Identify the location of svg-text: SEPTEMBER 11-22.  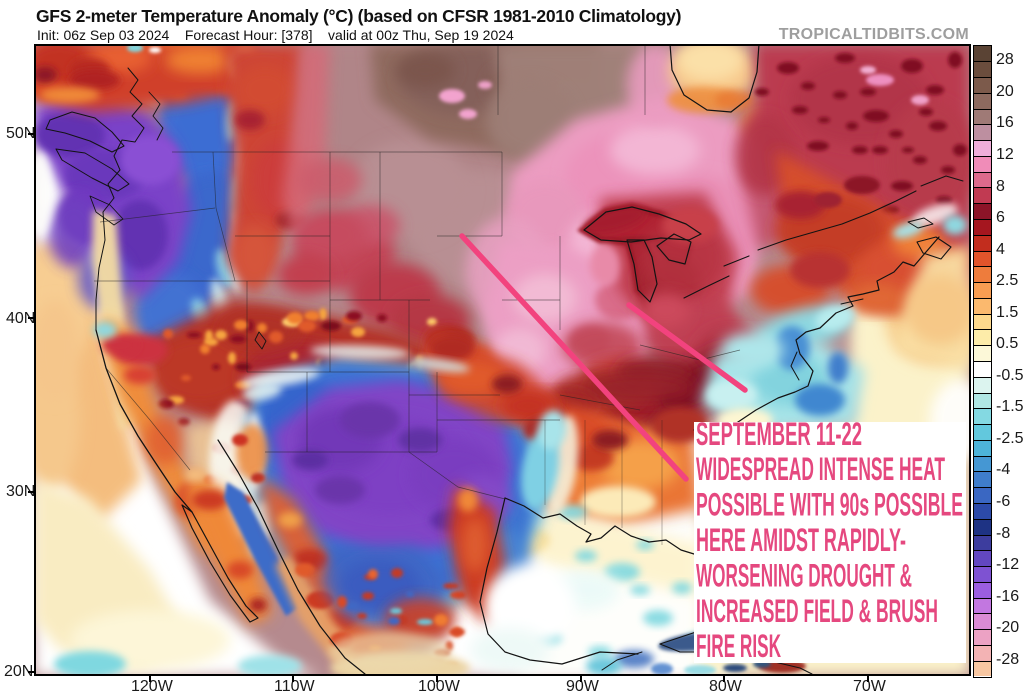
(779, 434).